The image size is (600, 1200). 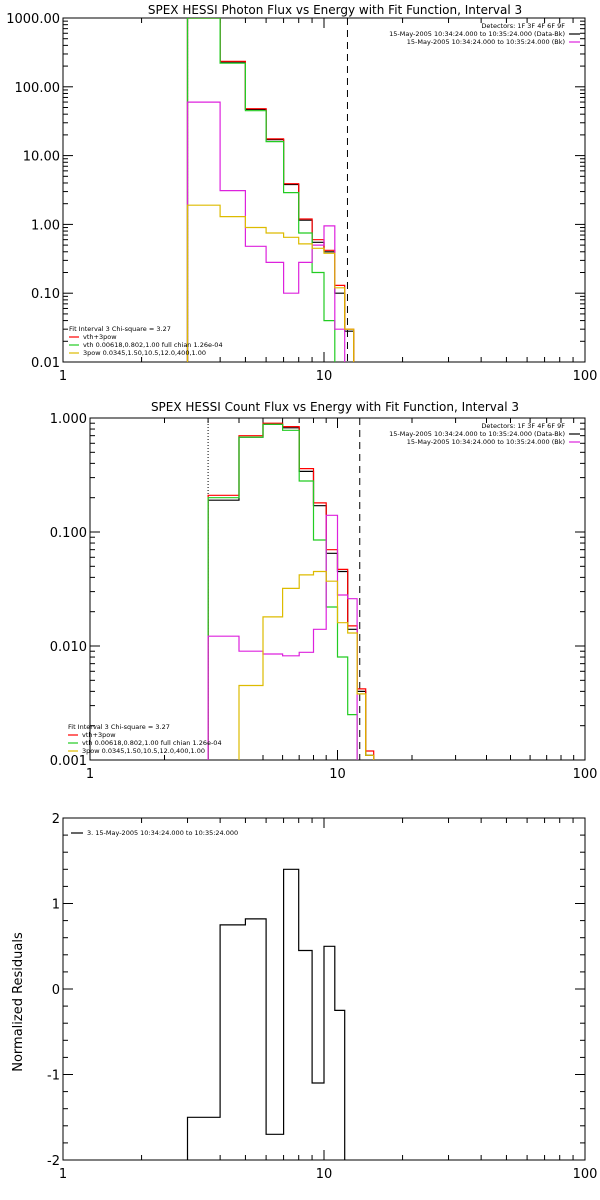 What do you see at coordinates (68, 761) in the screenshot?
I see `y-tick-label: 0.001` at bounding box center [68, 761].